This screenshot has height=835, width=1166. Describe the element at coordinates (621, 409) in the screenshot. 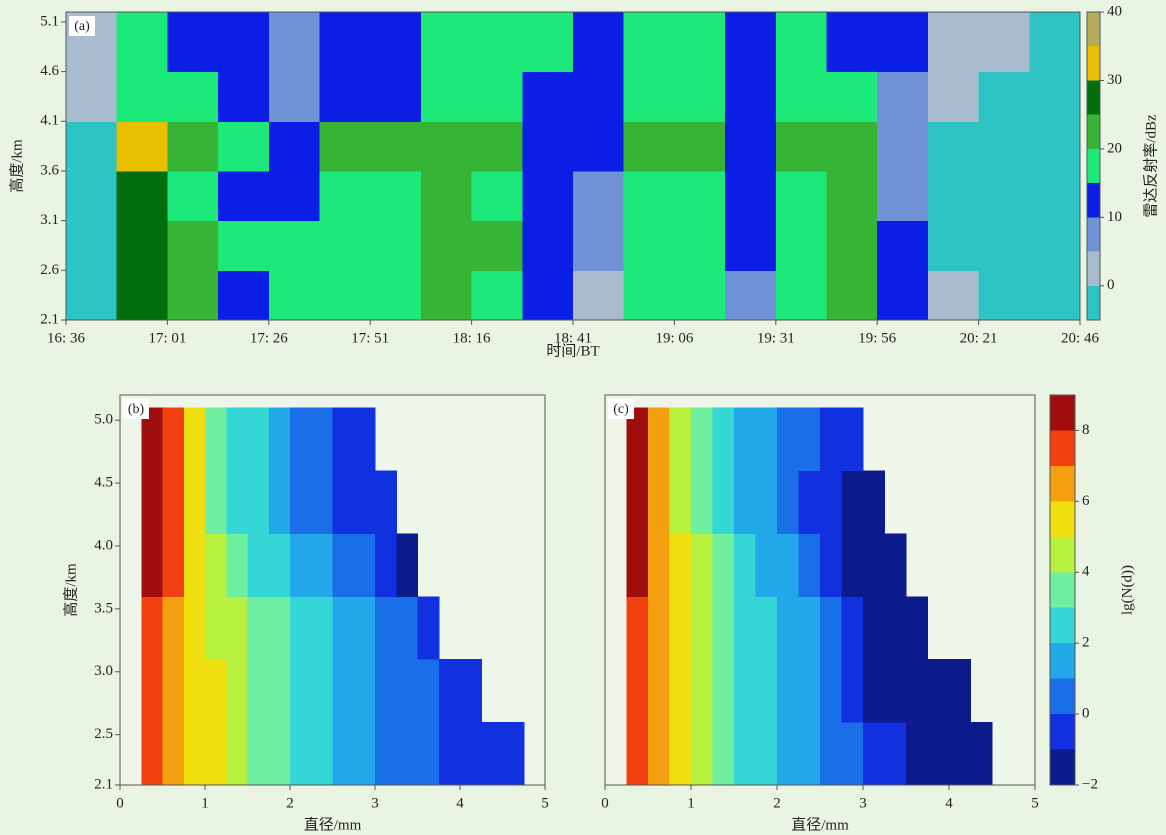

I see `panel-label: (c)` at that location.